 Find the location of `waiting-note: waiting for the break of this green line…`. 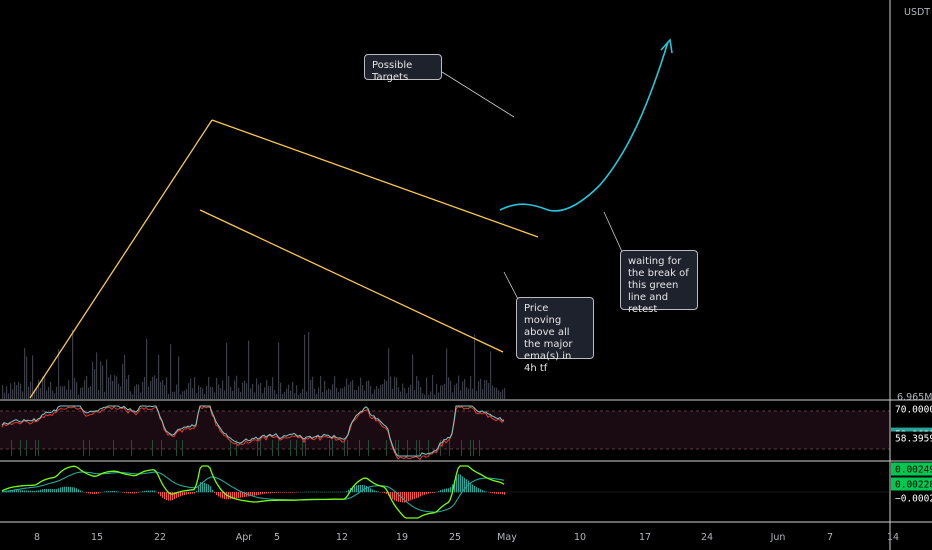

waiting-note: waiting for the break of this green line… is located at coordinates (659, 282).